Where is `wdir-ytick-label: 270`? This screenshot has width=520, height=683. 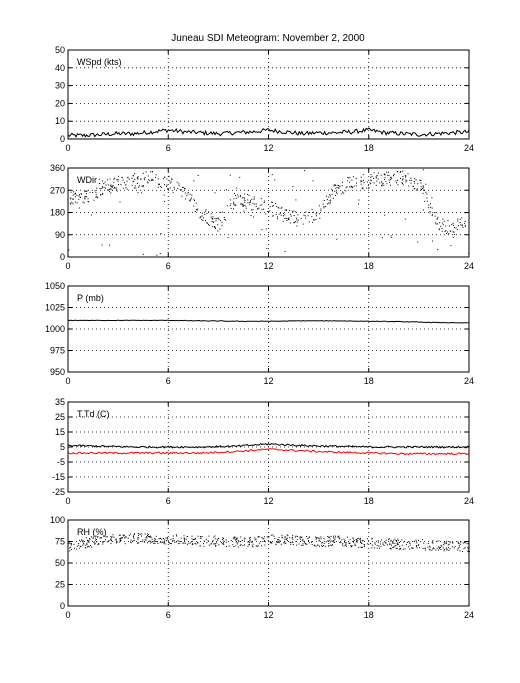 wdir-ytick-label: 270 is located at coordinates (57, 190).